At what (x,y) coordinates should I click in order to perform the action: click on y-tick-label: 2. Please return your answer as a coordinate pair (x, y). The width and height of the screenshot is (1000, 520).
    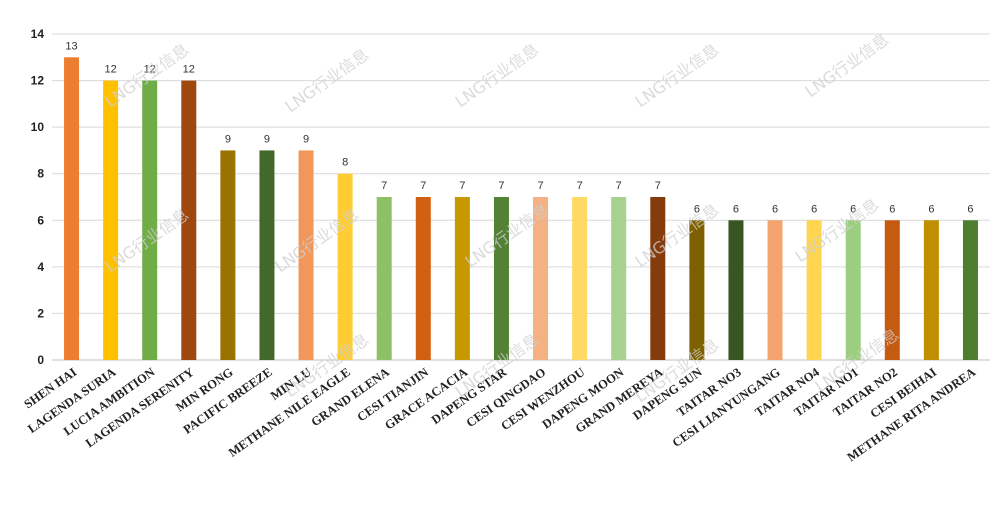
    Looking at the image, I should click on (40, 313).